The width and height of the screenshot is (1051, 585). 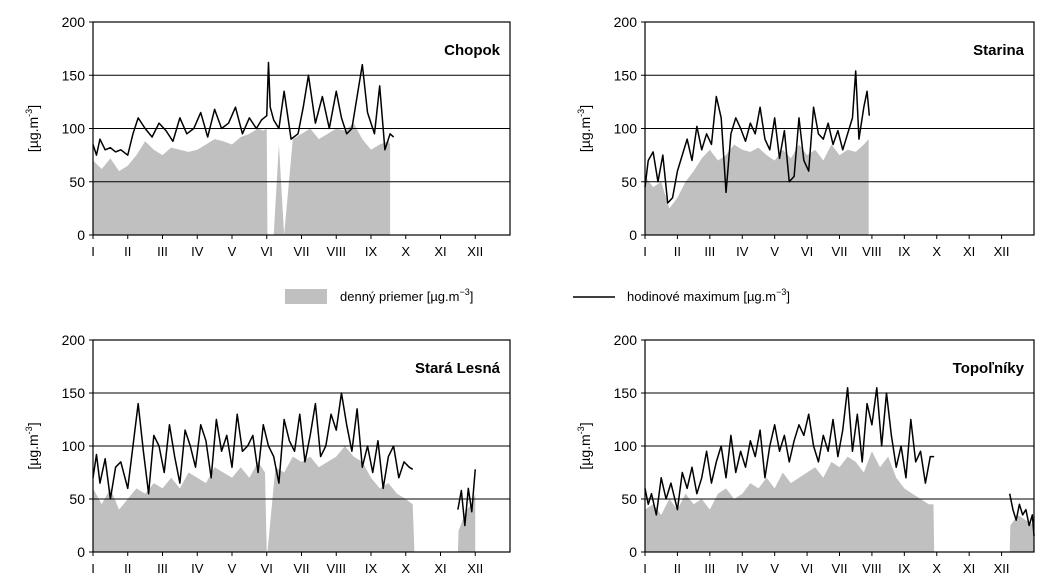 I want to click on legend-label-line: hodinové maximum [µg.m−3], so click(x=708, y=295).